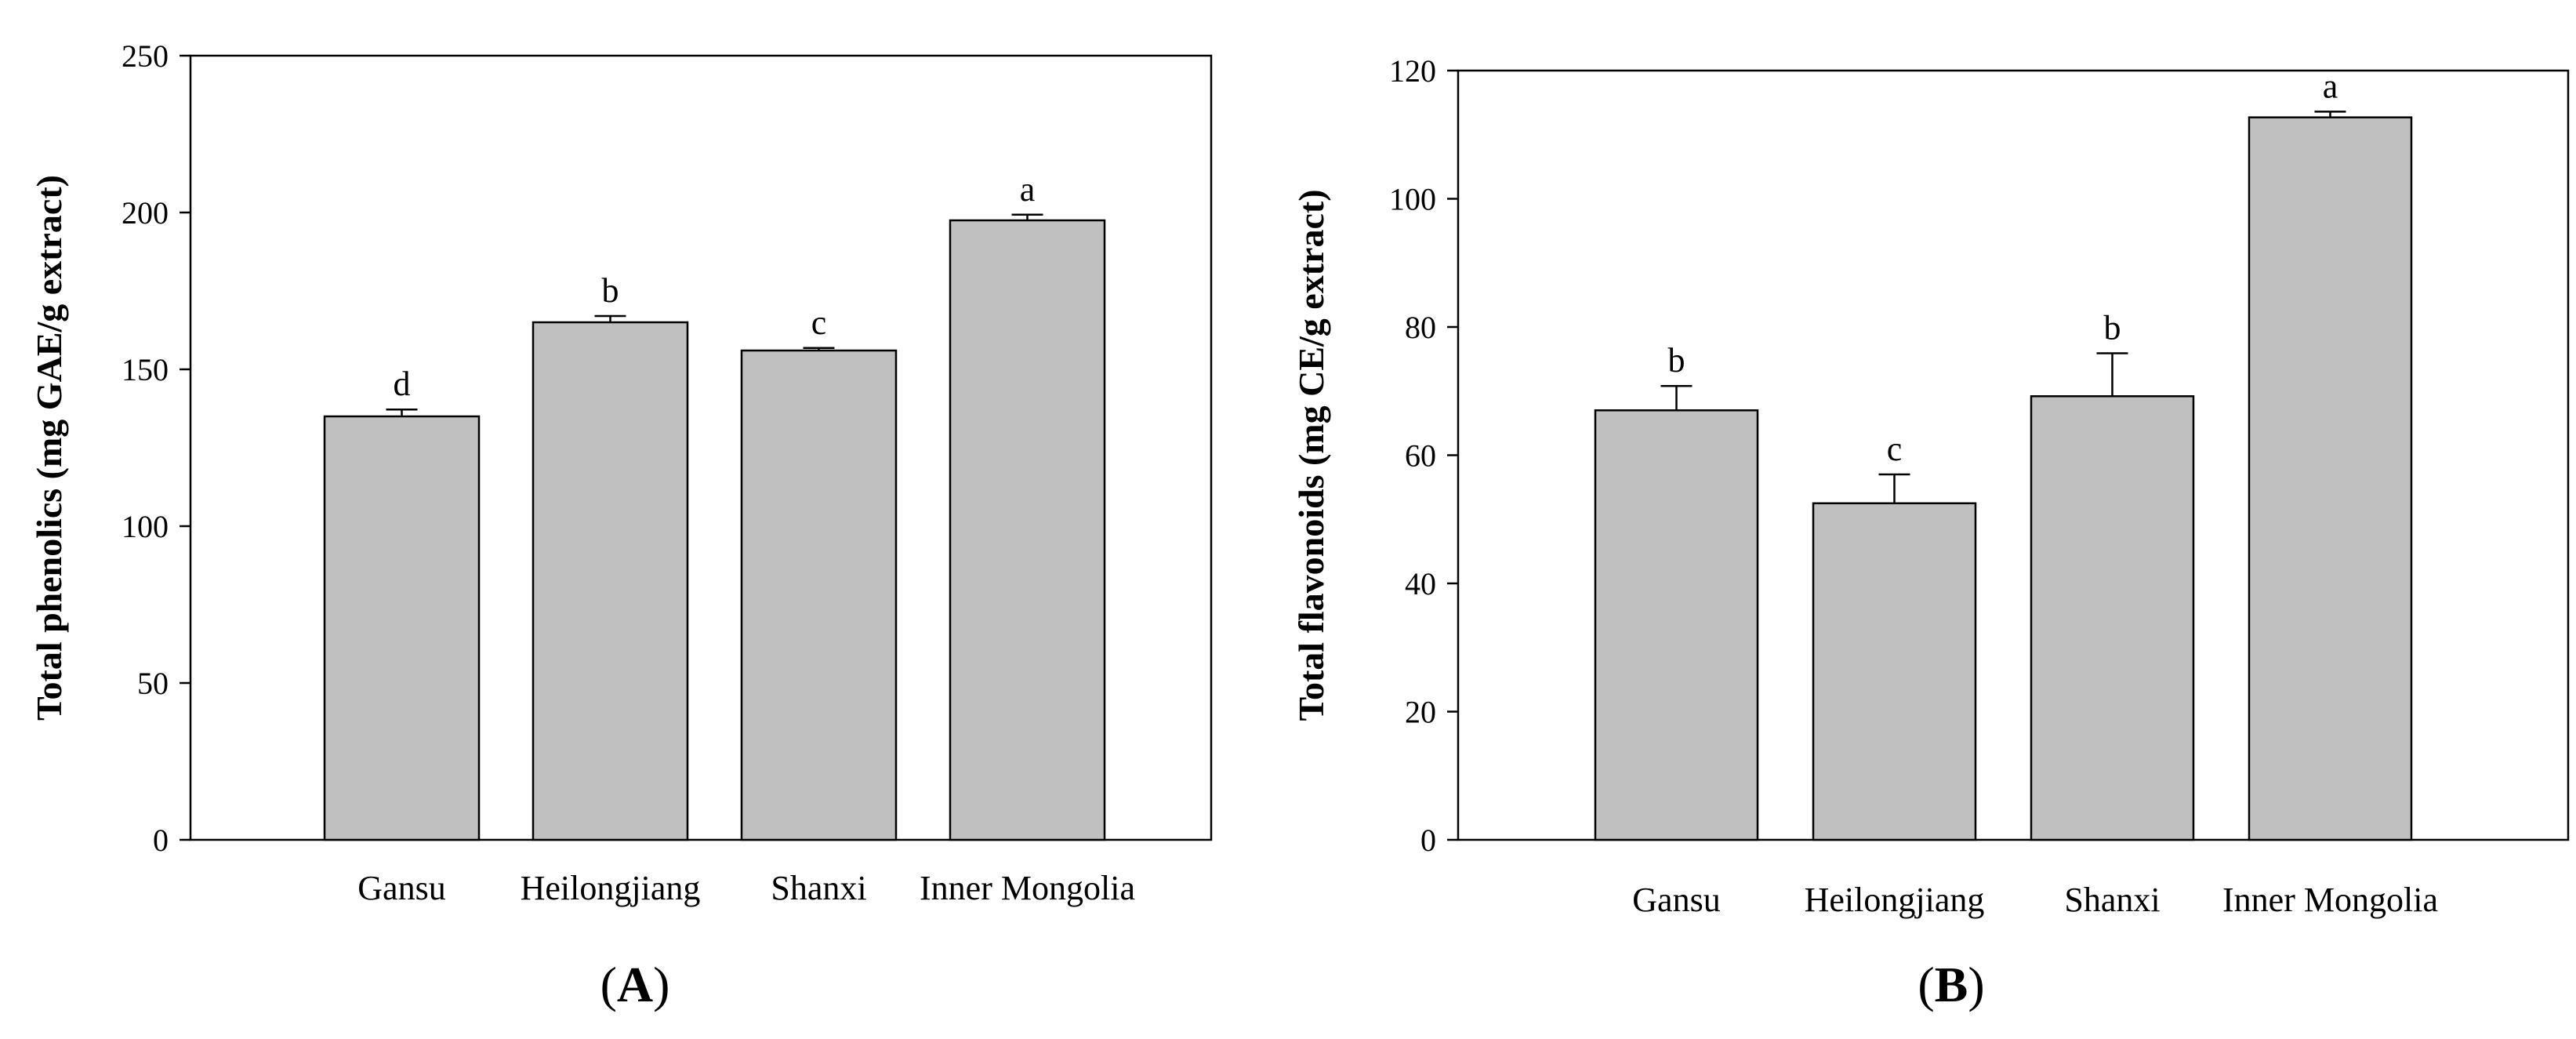  Describe the element at coordinates (1412, 71) in the screenshot. I see `y-tick-label: 120` at that location.